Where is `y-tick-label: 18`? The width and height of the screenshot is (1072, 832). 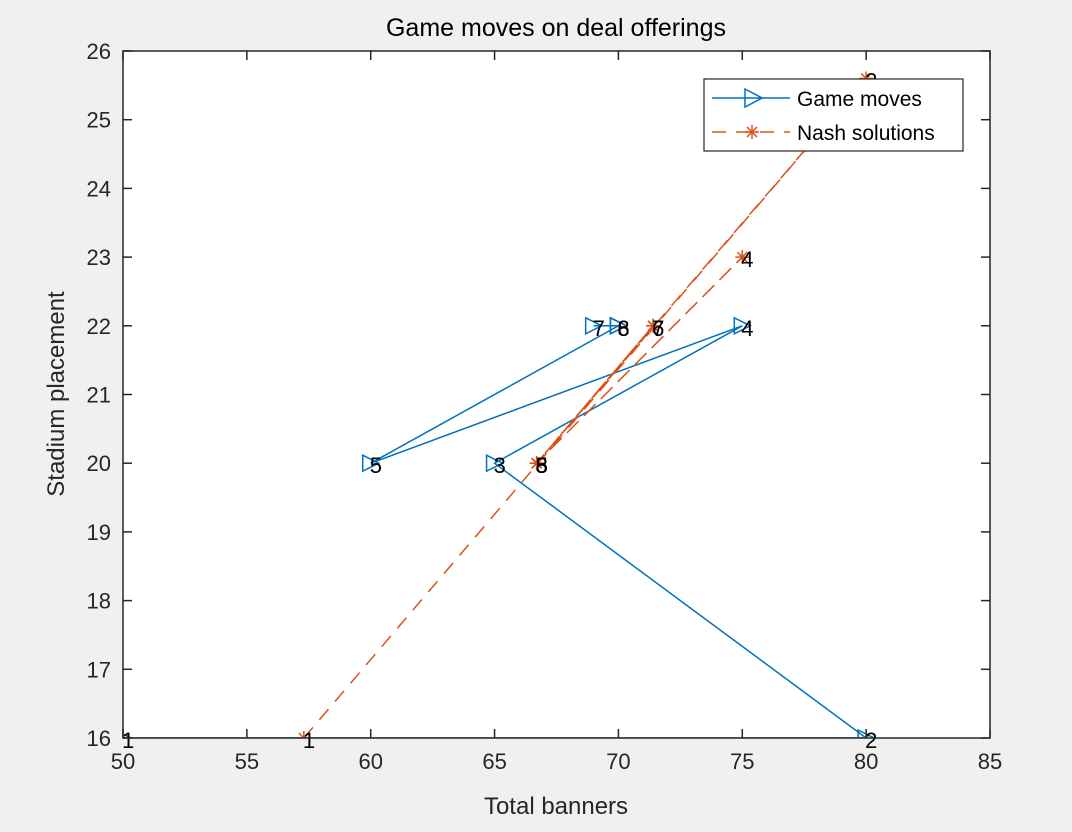
y-tick-label: 18 is located at coordinates (99, 601).